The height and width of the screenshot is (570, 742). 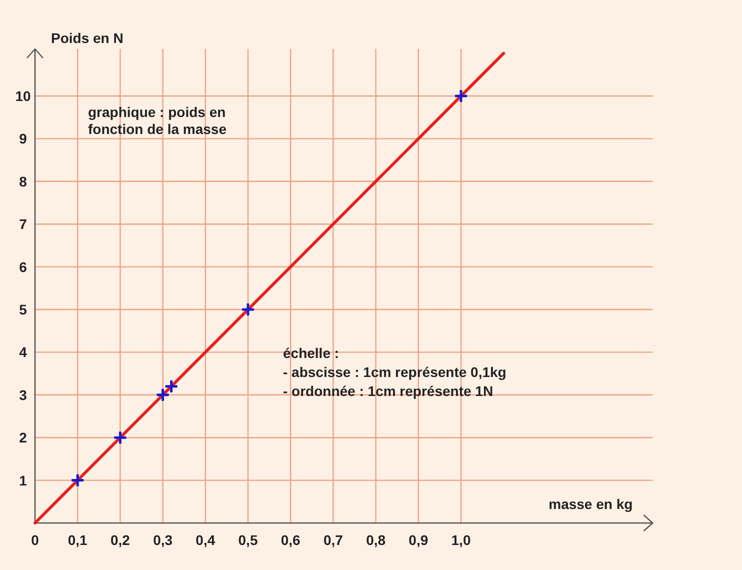 What do you see at coordinates (290, 540) in the screenshot?
I see `x-tick-label: 0,6` at bounding box center [290, 540].